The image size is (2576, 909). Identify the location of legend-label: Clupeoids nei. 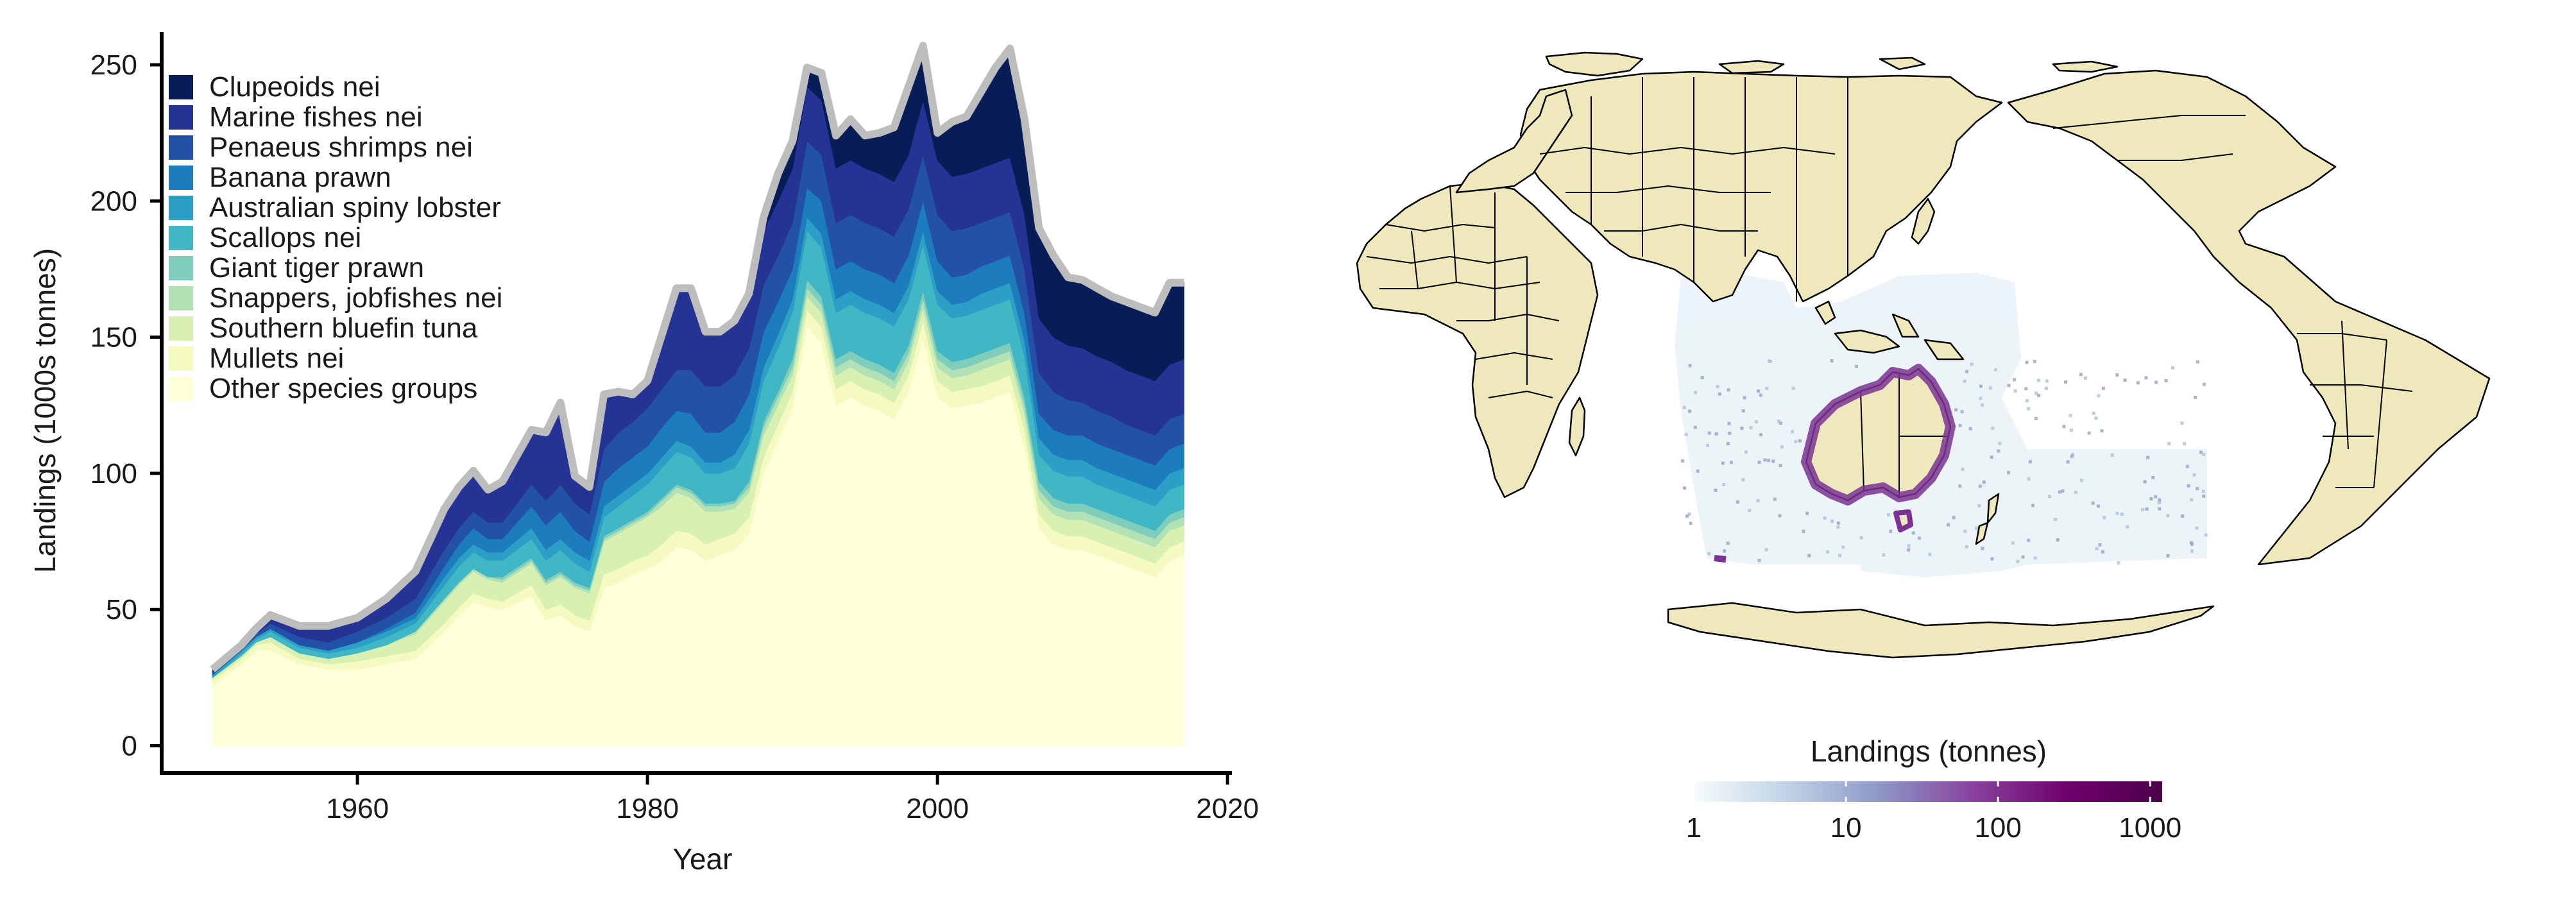
(294, 87).